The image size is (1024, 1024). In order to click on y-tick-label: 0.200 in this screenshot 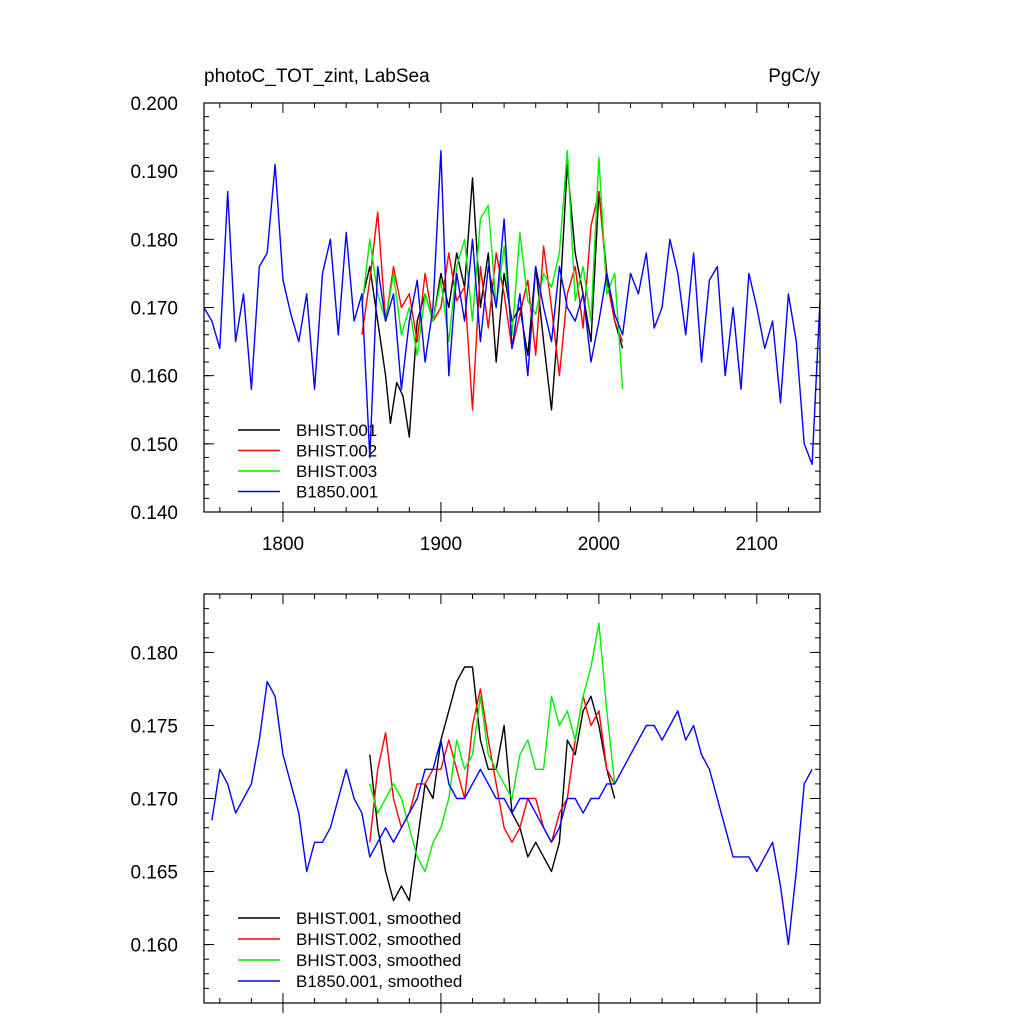, I will do `click(154, 104)`.